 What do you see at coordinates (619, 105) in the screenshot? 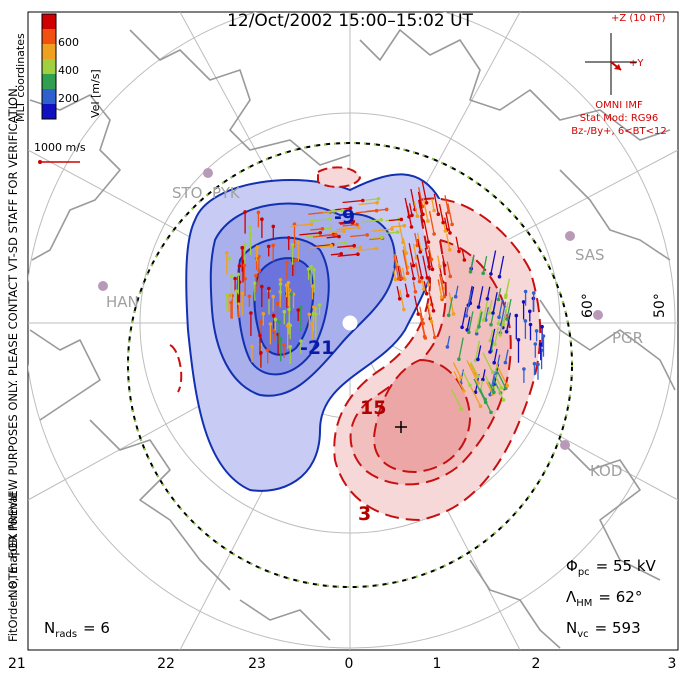
I see `imf-source: OMNI IMF` at bounding box center [619, 105].